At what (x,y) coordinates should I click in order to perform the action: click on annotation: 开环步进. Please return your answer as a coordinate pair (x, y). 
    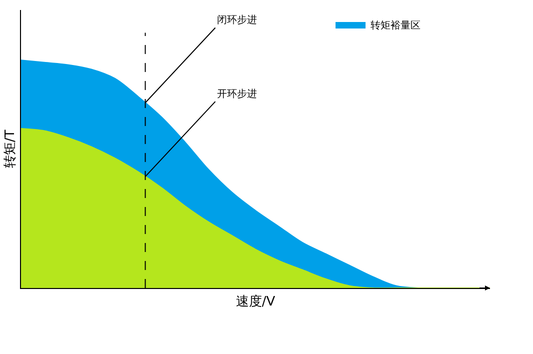
    Looking at the image, I should click on (237, 94).